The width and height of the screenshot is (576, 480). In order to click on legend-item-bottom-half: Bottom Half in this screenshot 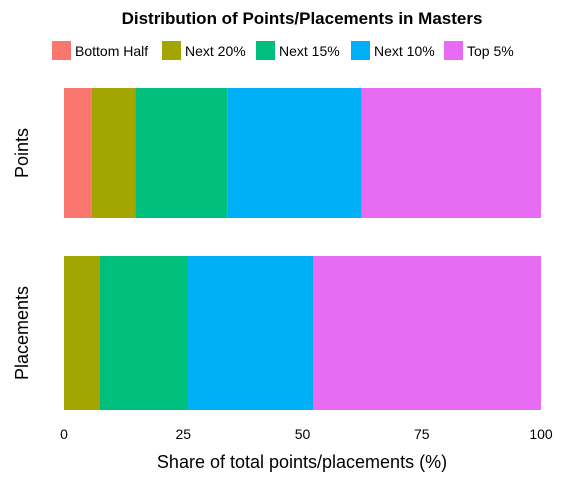, I will do `click(100, 50)`.